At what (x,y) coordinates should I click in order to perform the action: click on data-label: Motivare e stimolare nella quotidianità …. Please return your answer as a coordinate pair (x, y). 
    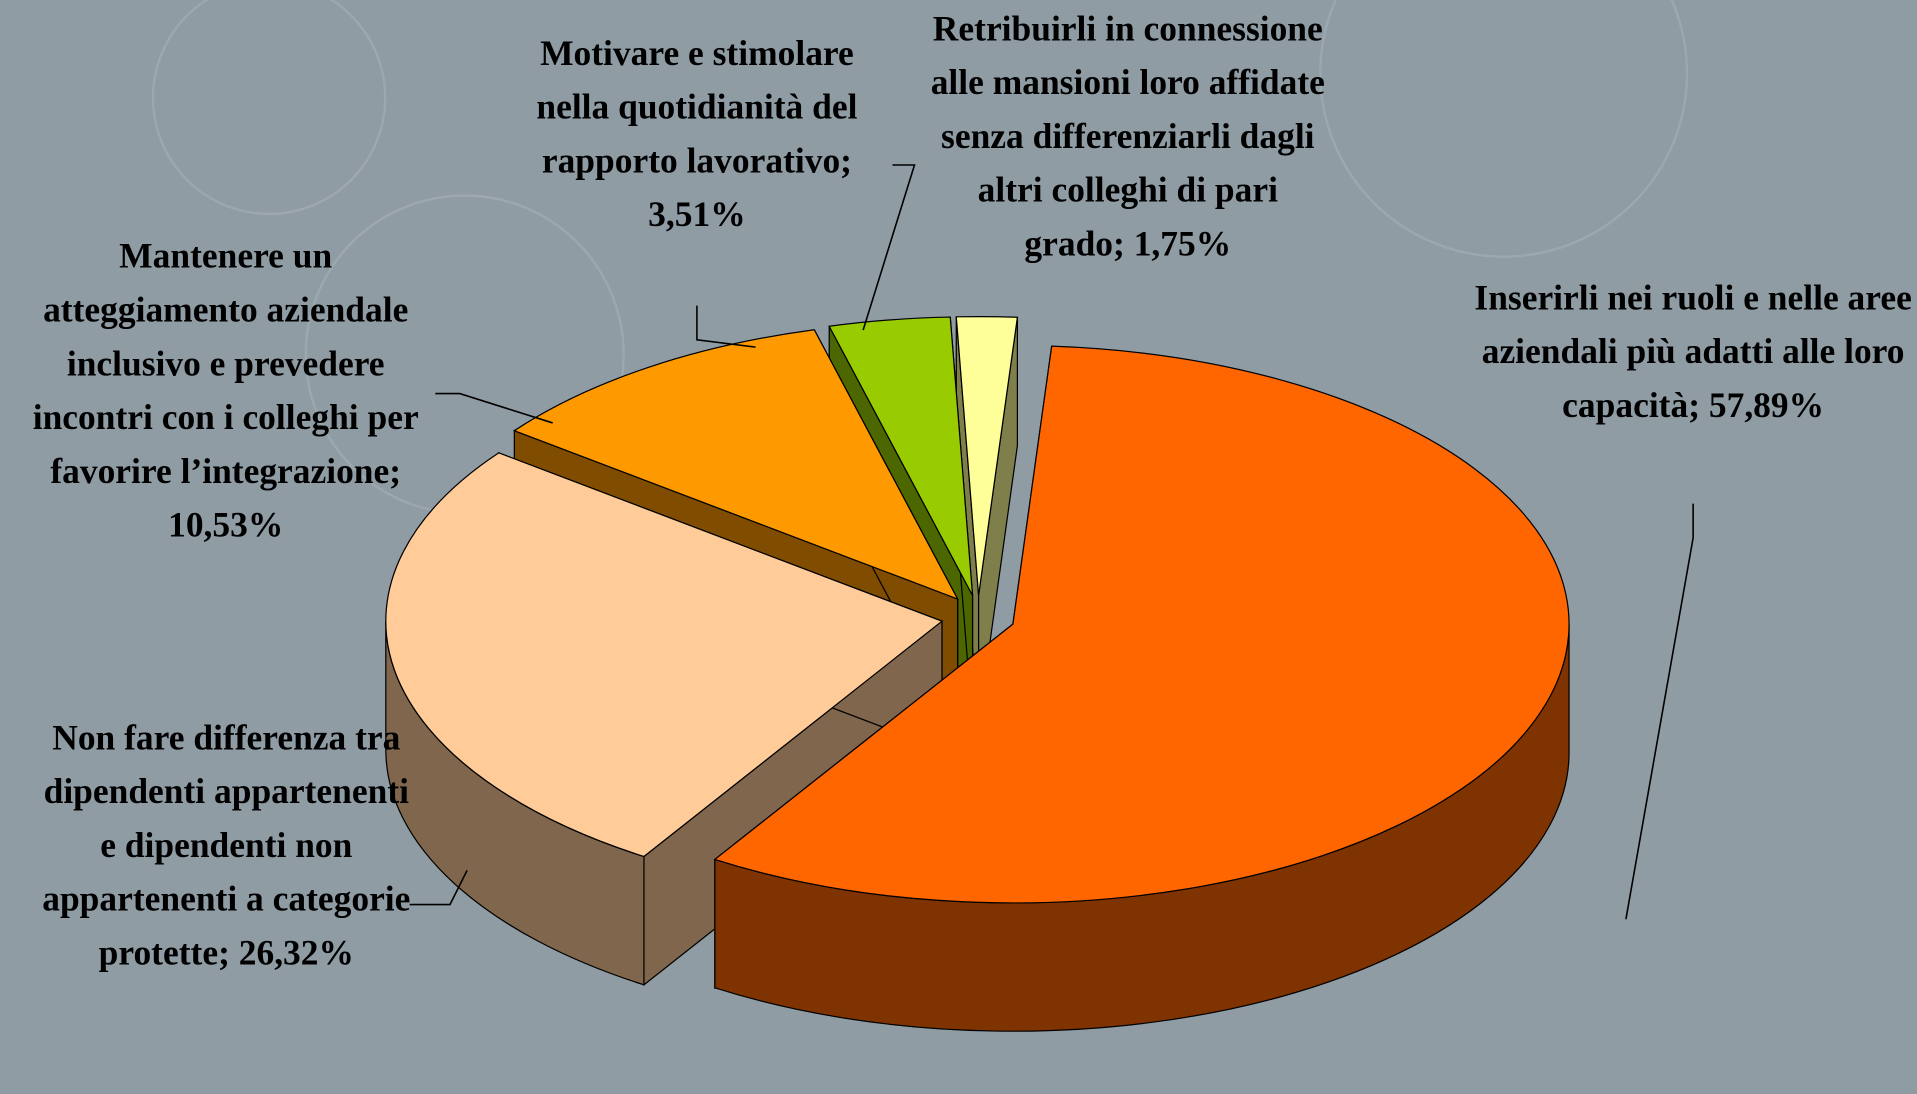
    Looking at the image, I should click on (697, 134).